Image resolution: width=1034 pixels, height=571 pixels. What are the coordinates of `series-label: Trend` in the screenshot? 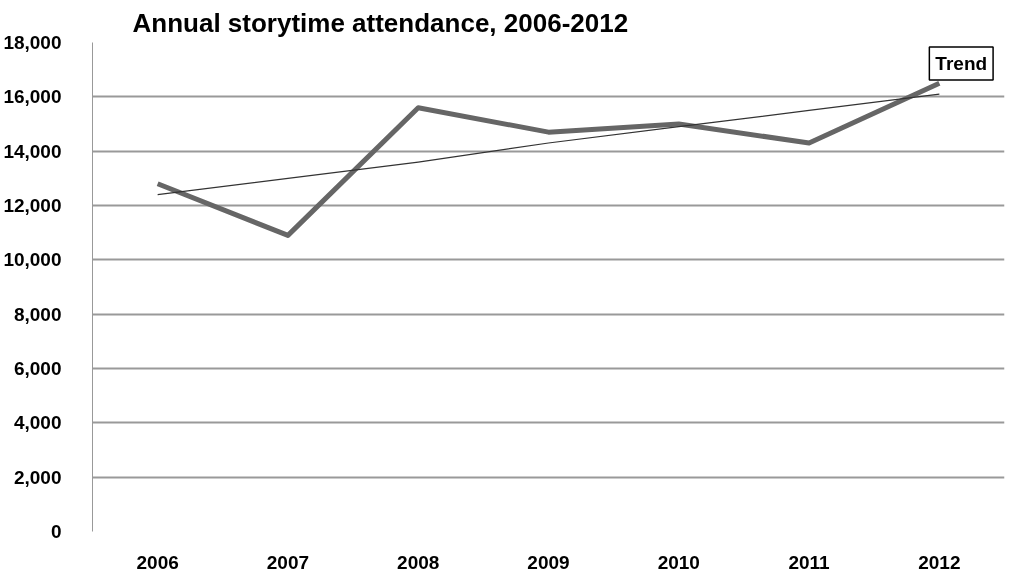 It's located at (961, 64).